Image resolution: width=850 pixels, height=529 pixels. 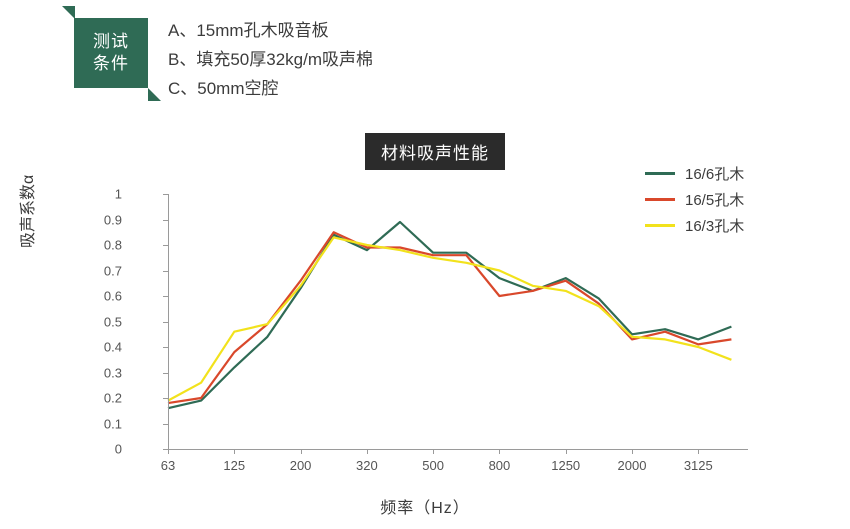 What do you see at coordinates (632, 465) in the screenshot?
I see `x-tick-label: 2000` at bounding box center [632, 465].